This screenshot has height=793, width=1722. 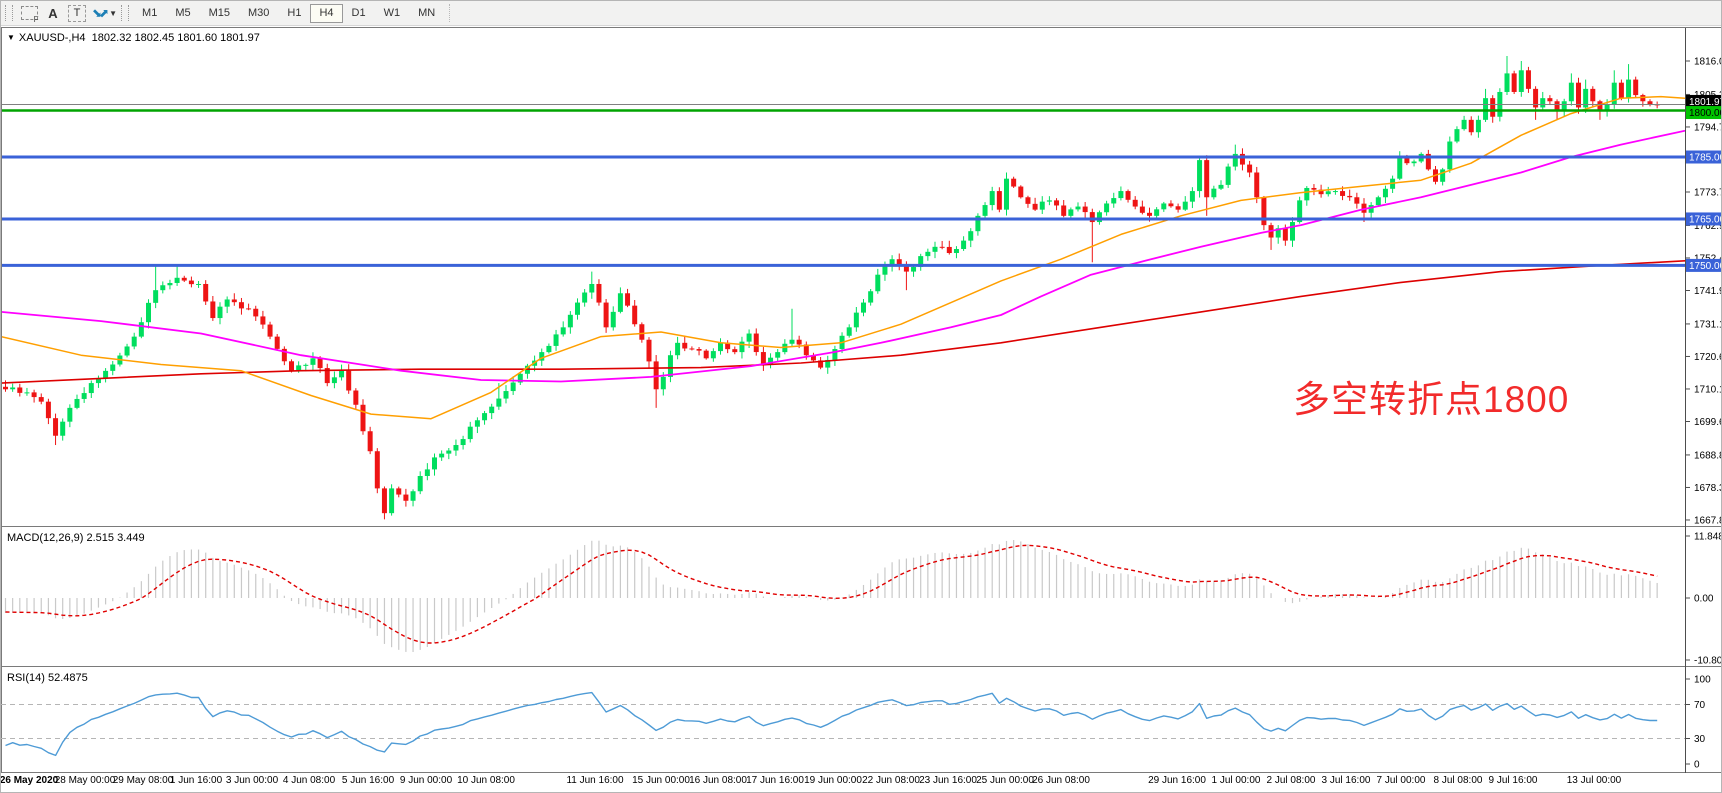 What do you see at coordinates (143, 780) in the screenshot?
I see `svg-text: 29 May 08:00` at bounding box center [143, 780].